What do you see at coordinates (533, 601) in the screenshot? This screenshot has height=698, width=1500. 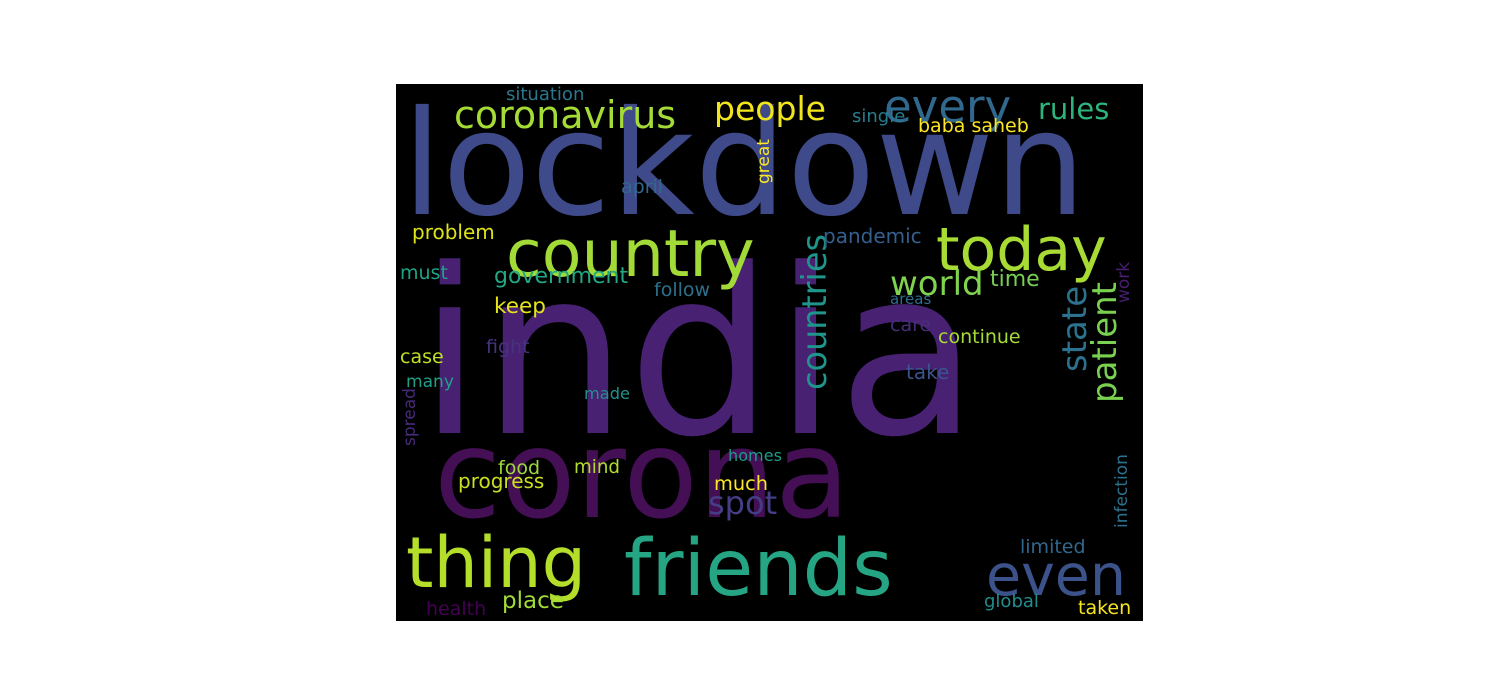 I see `word-place: place` at bounding box center [533, 601].